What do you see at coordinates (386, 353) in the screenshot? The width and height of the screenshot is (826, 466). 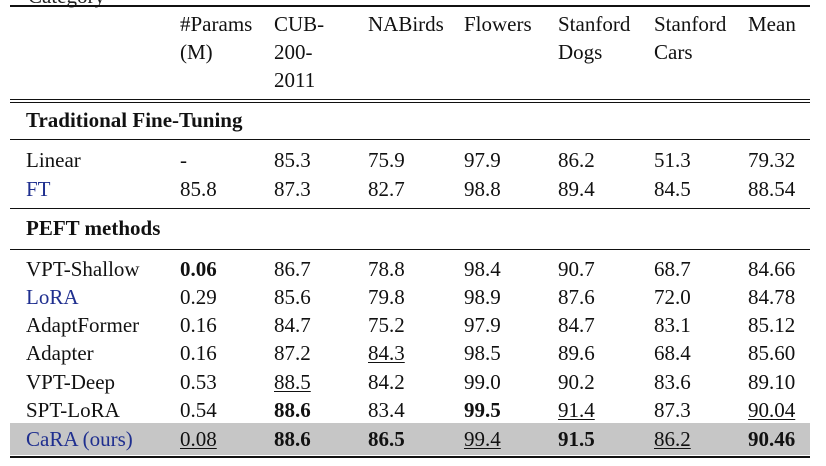 I see `table-cell-nabirds: 84.3` at bounding box center [386, 353].